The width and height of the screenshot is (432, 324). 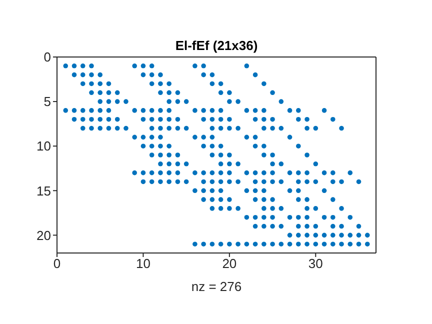 I want to click on y-tick-label: 0, so click(x=47, y=57).